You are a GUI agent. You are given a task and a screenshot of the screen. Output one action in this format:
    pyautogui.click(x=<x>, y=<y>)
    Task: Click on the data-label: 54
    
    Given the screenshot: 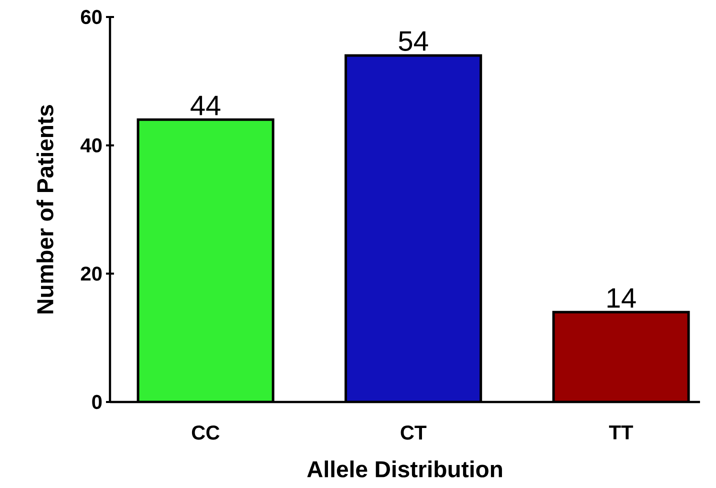 What is the action you would take?
    pyautogui.click(x=413, y=41)
    